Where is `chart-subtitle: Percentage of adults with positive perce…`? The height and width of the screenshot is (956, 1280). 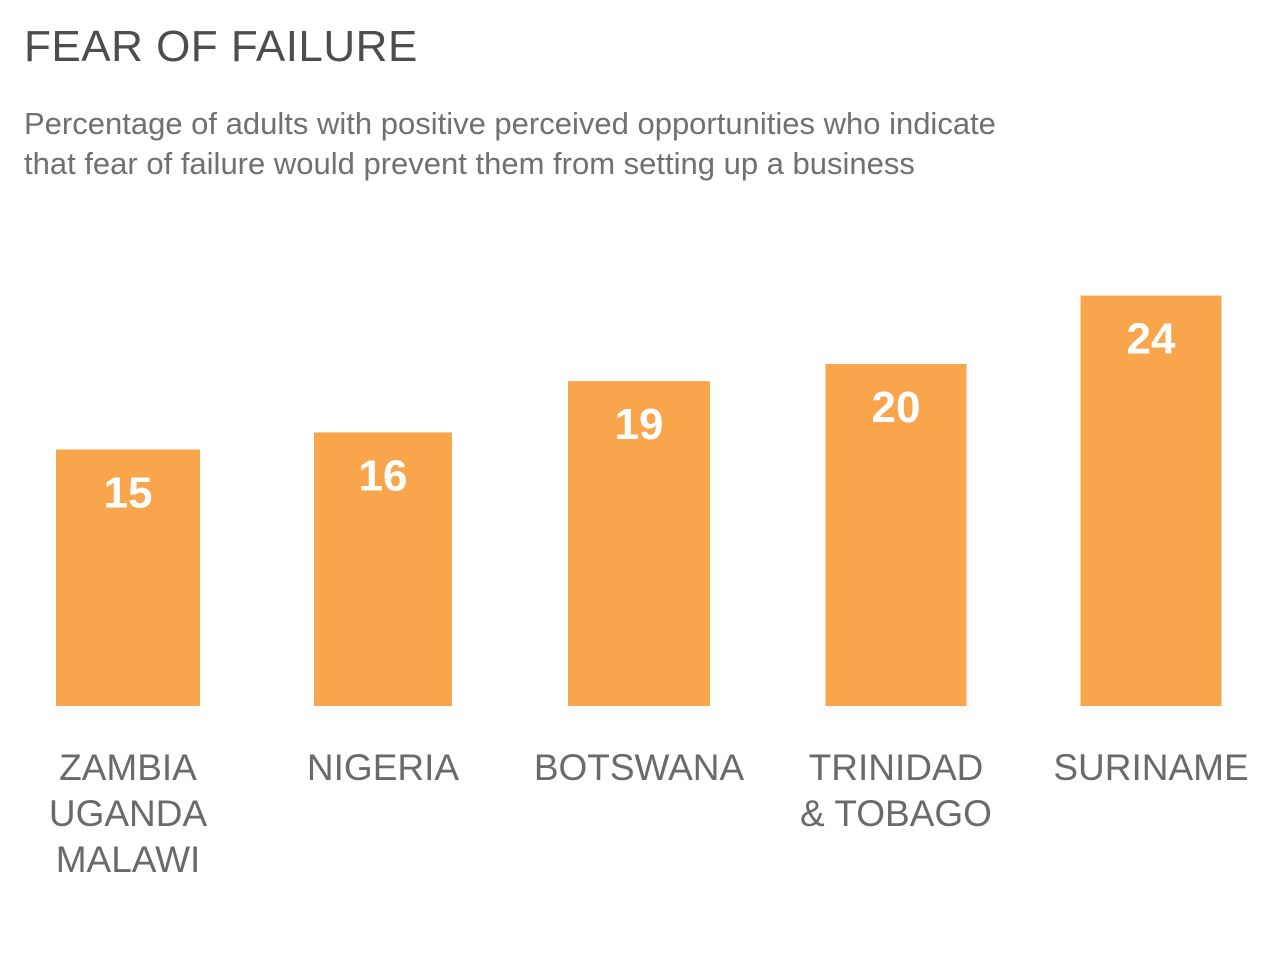
chart-subtitle: Percentage of adults with positive perce… is located at coordinates (639, 144).